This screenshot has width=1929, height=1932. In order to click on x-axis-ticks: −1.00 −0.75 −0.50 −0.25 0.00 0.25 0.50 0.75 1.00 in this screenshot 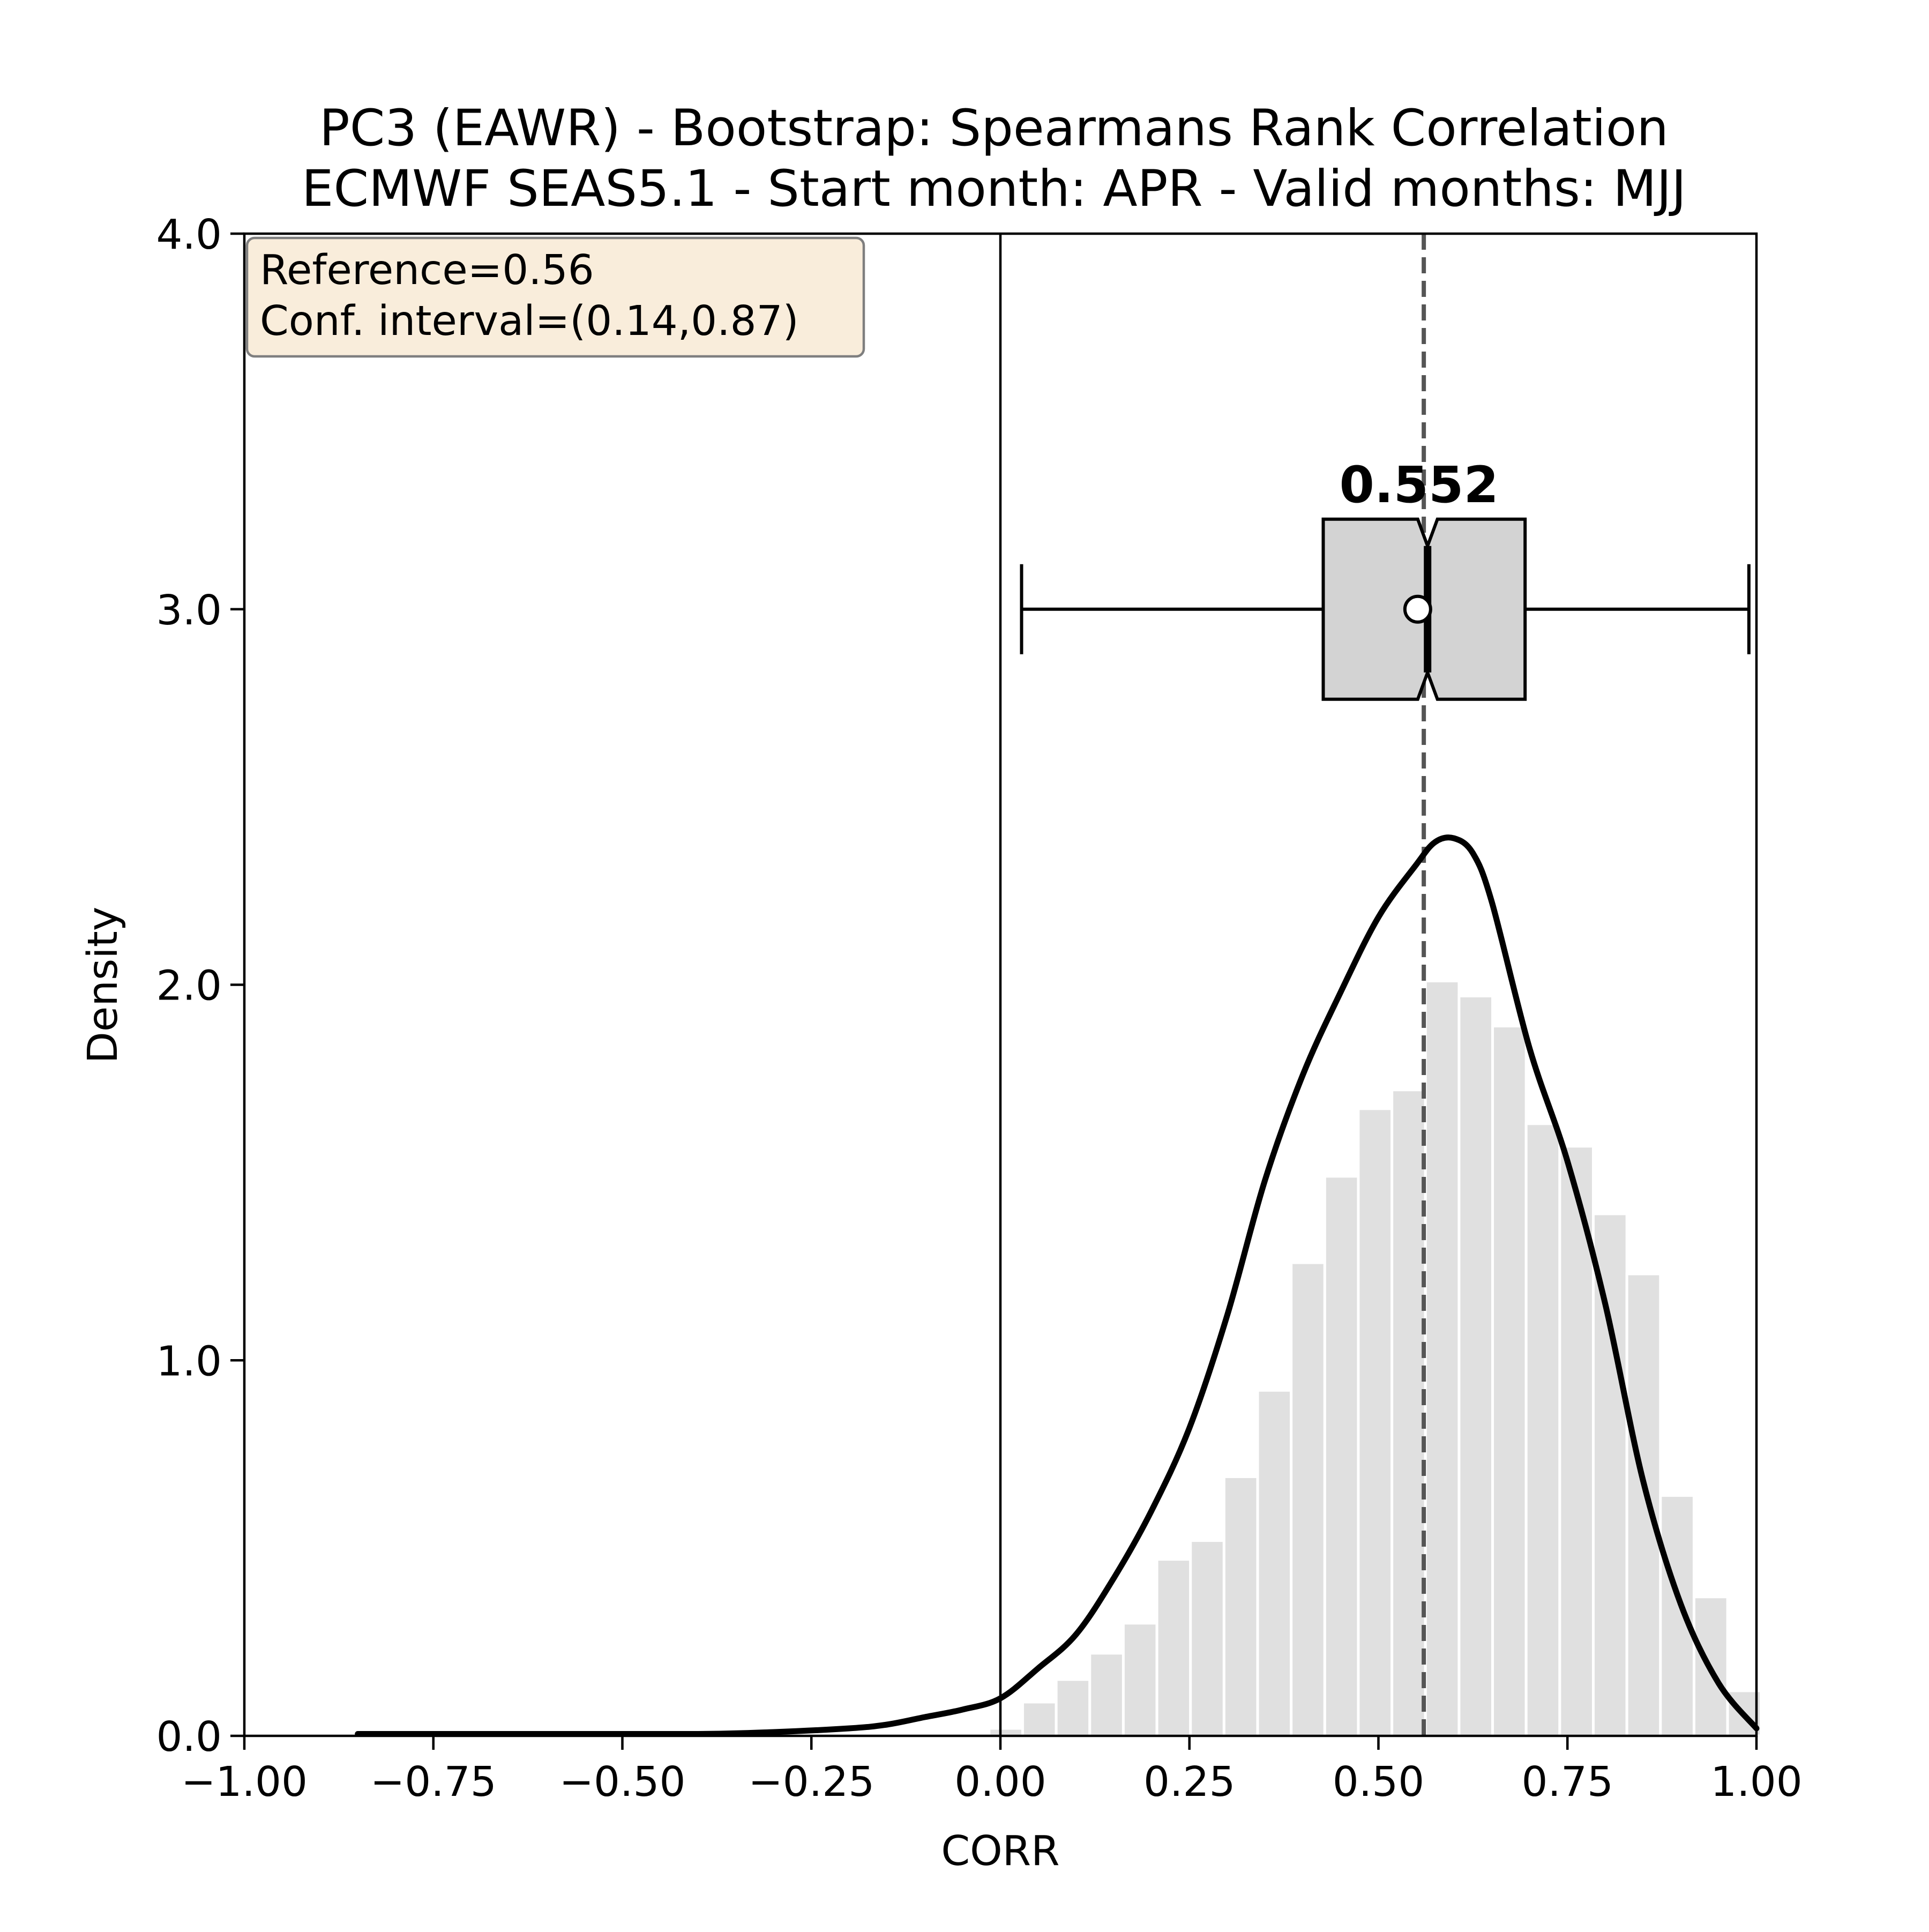, I will do `click(992, 1771)`.